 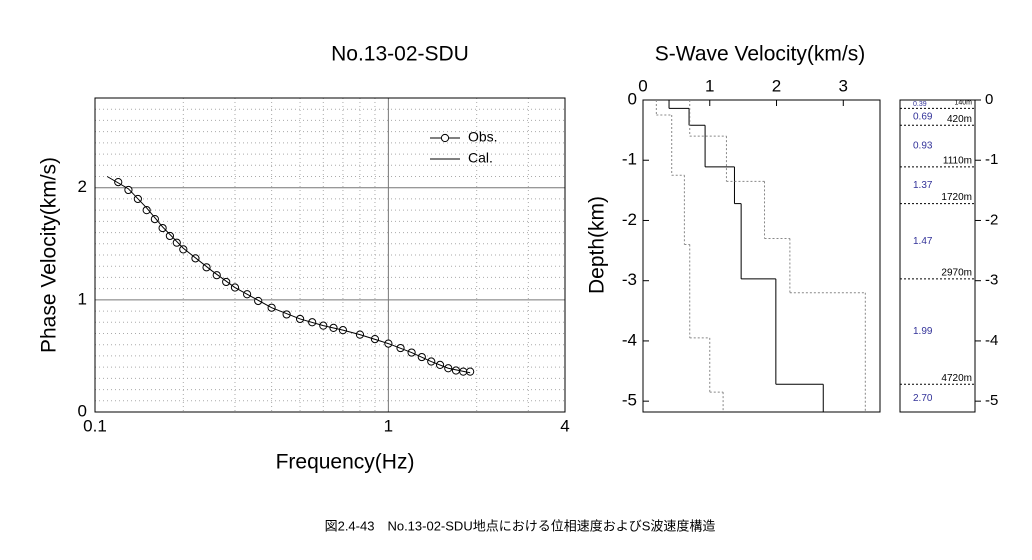 I want to click on layer-box, so click(x=937, y=256).